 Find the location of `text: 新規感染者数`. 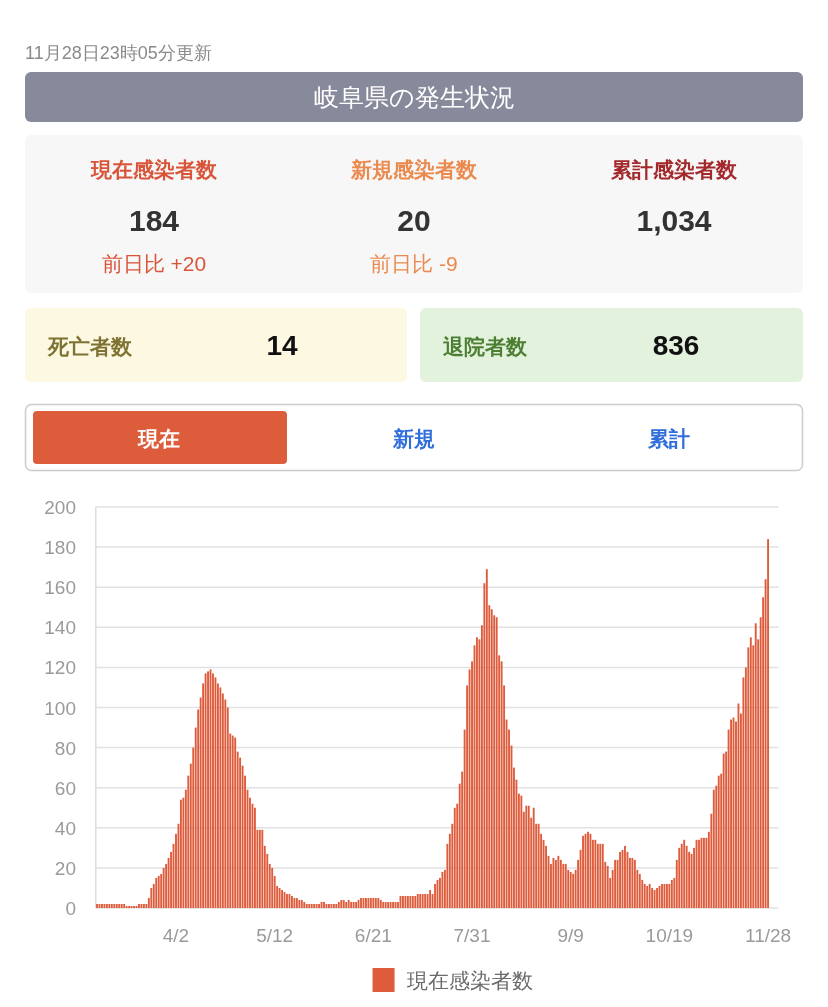

text: 新規感染者数 is located at coordinates (414, 169).